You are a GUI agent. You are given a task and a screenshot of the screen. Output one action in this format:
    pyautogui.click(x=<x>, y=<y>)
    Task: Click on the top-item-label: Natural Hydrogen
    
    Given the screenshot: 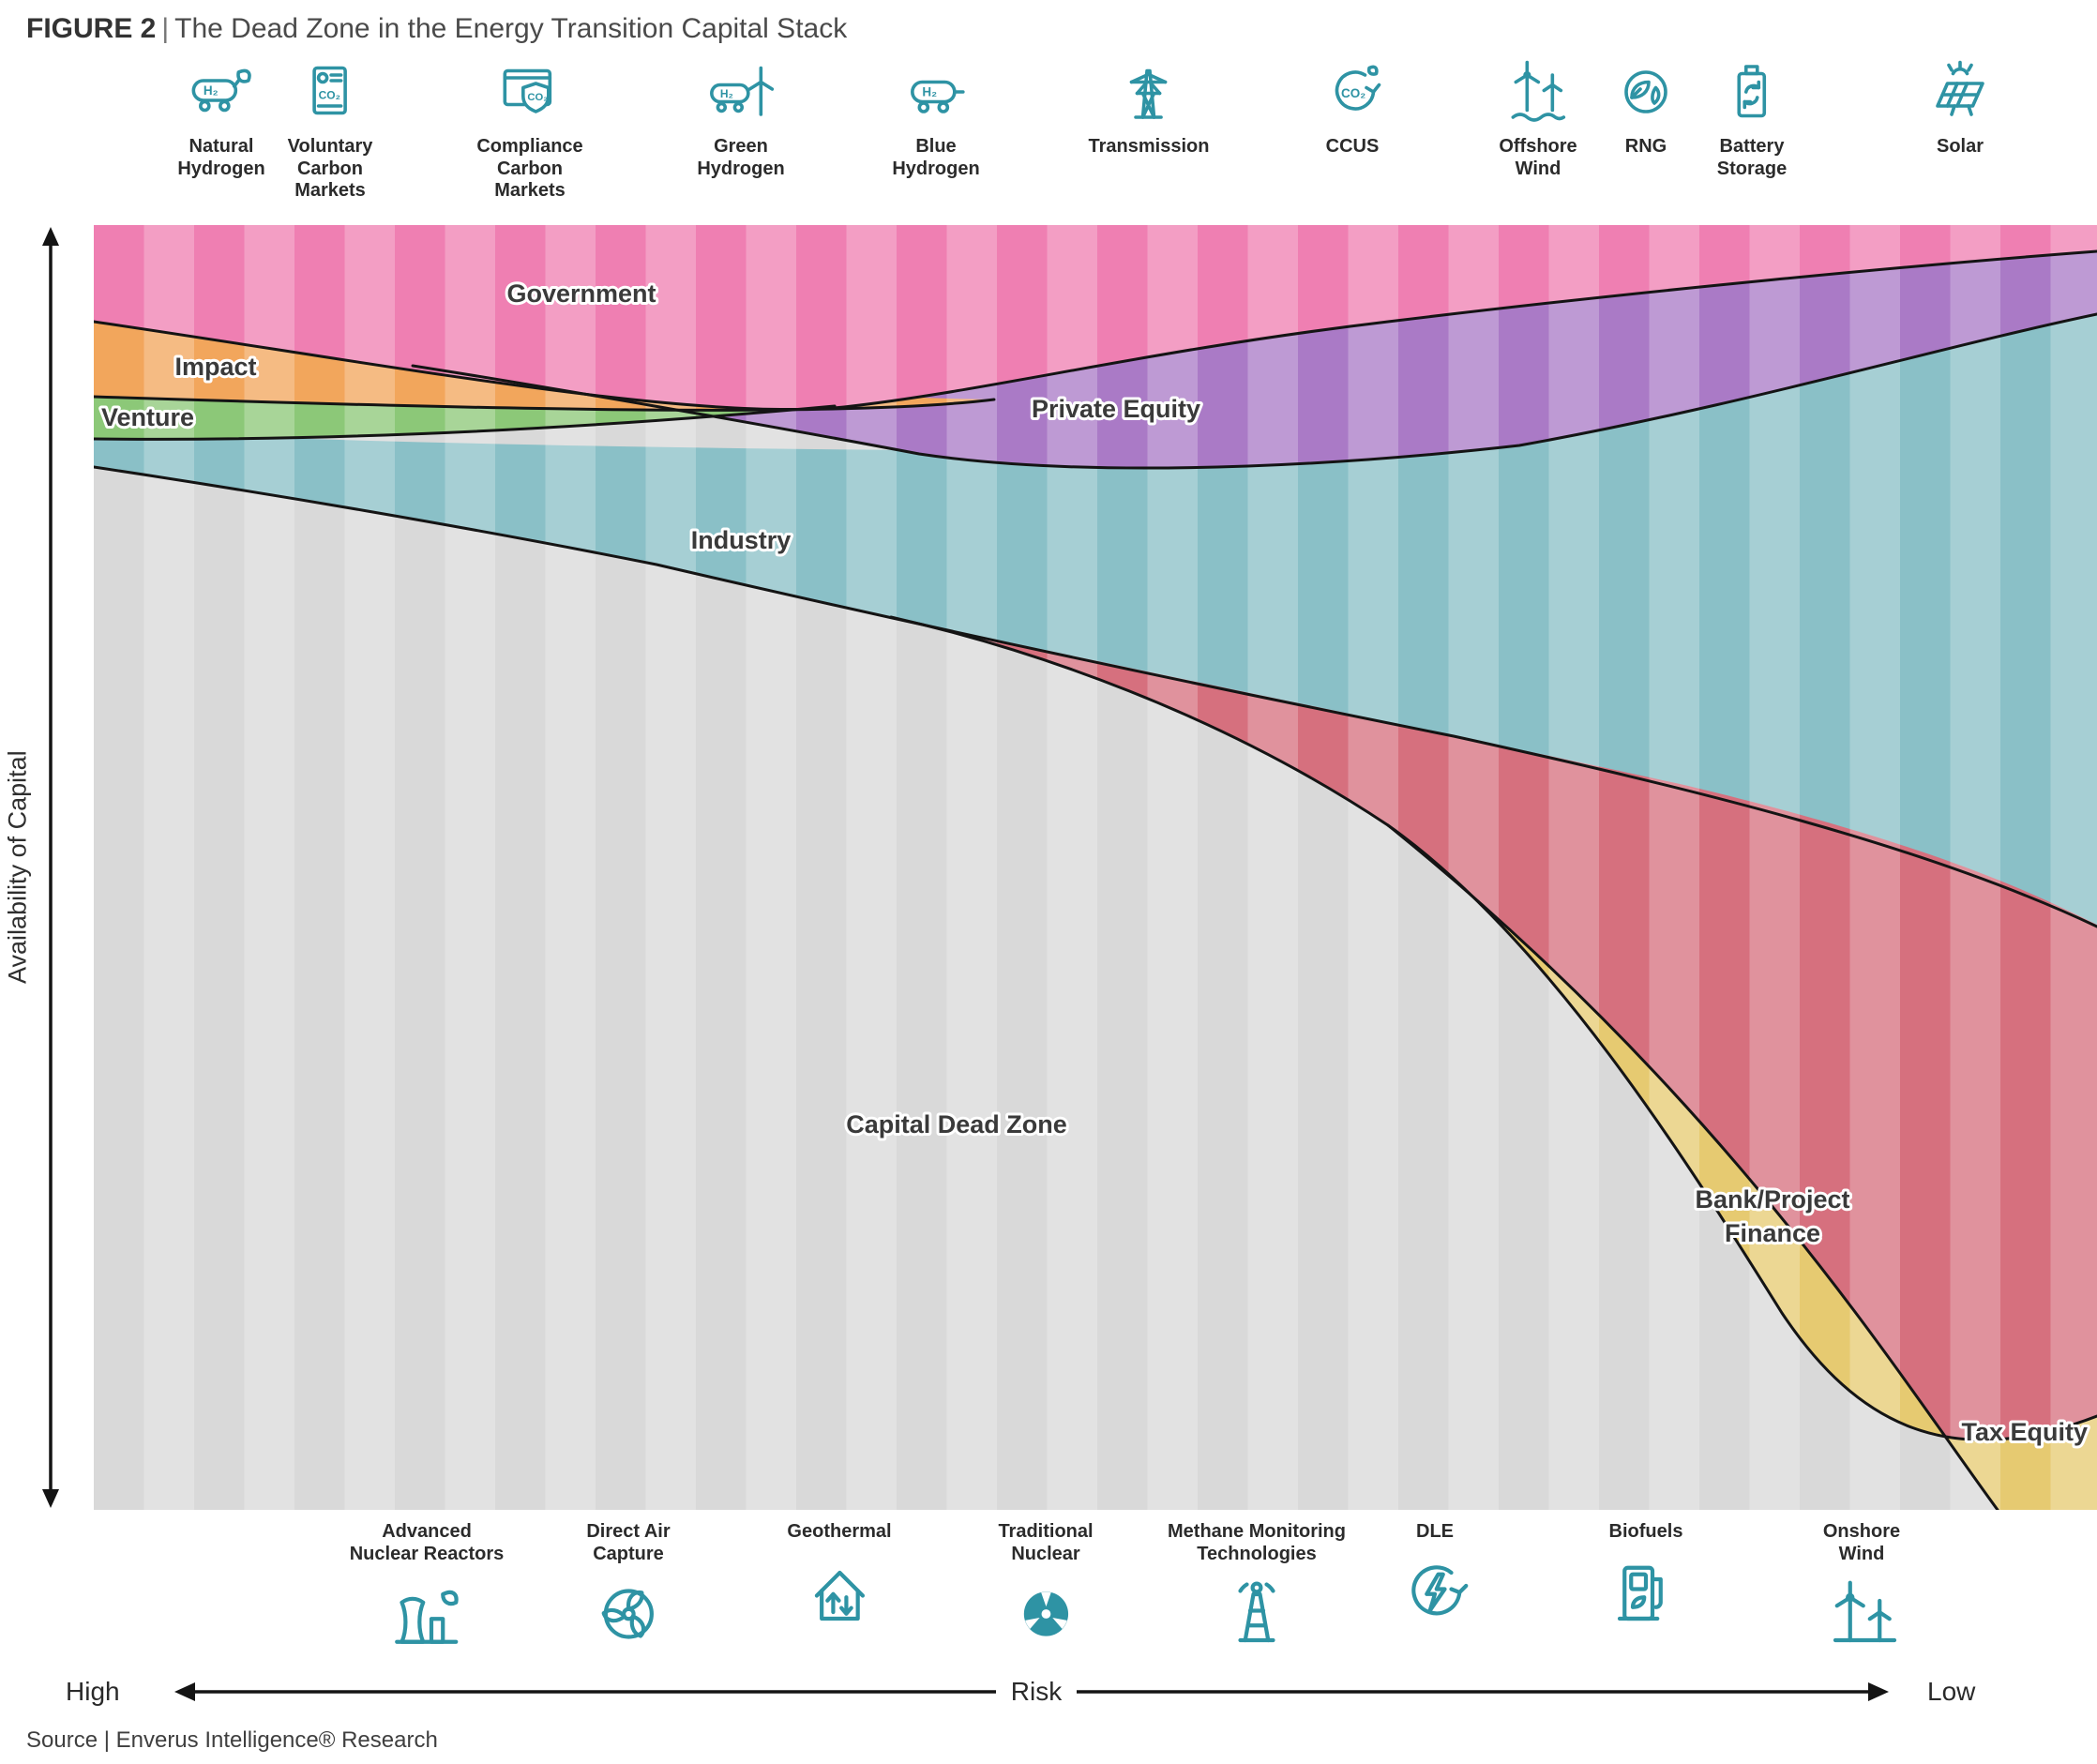 What is the action you would take?
    pyautogui.click(x=221, y=157)
    